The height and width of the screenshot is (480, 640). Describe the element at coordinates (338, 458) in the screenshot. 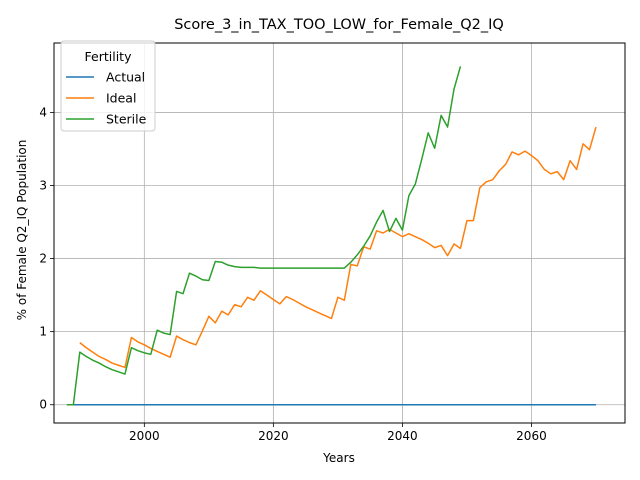

I see `x-axis-label: Years` at that location.